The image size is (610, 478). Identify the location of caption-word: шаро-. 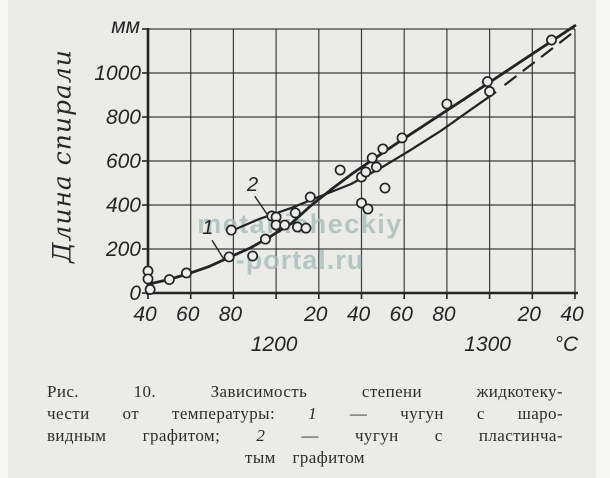
(540, 413).